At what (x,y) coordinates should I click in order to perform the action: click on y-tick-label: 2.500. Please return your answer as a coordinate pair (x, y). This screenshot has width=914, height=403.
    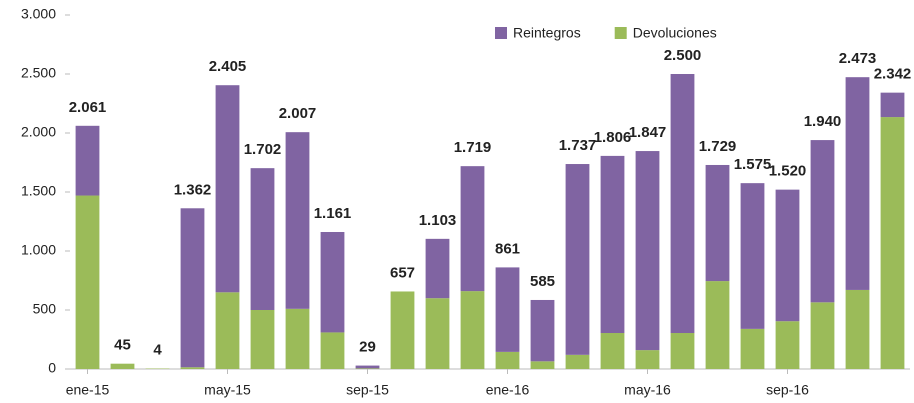
    Looking at the image, I should click on (38, 73).